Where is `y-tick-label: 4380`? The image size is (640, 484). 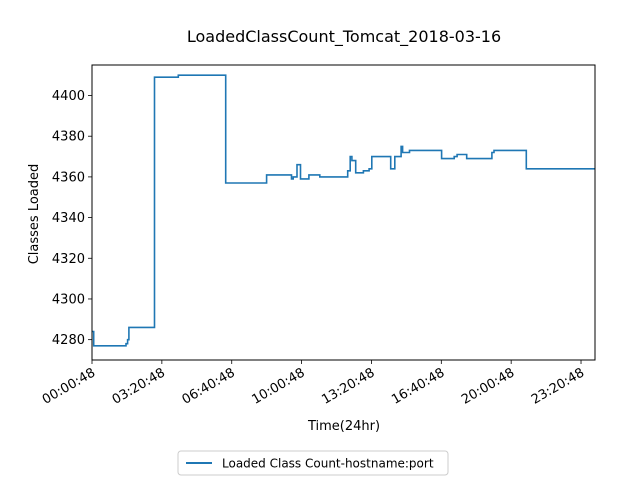
y-tick-label: 4380 is located at coordinates (68, 137).